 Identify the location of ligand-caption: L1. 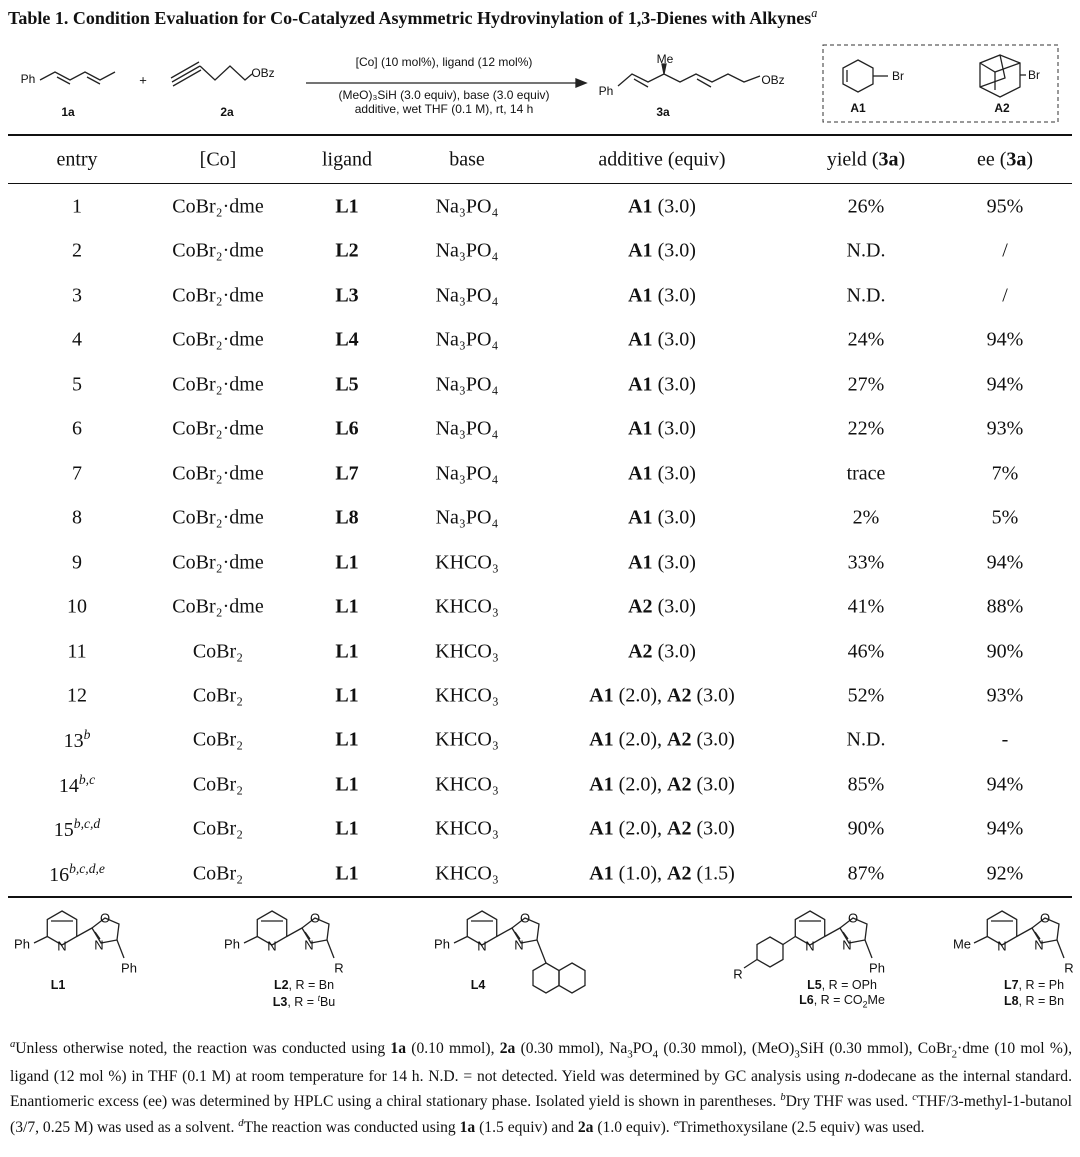
(58, 985).